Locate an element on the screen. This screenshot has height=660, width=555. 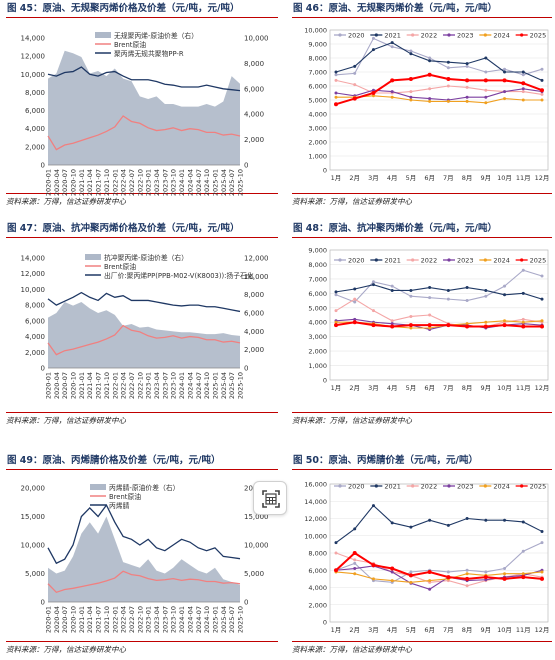
y-tick-label: 4,000 is located at coordinates (317, 115).